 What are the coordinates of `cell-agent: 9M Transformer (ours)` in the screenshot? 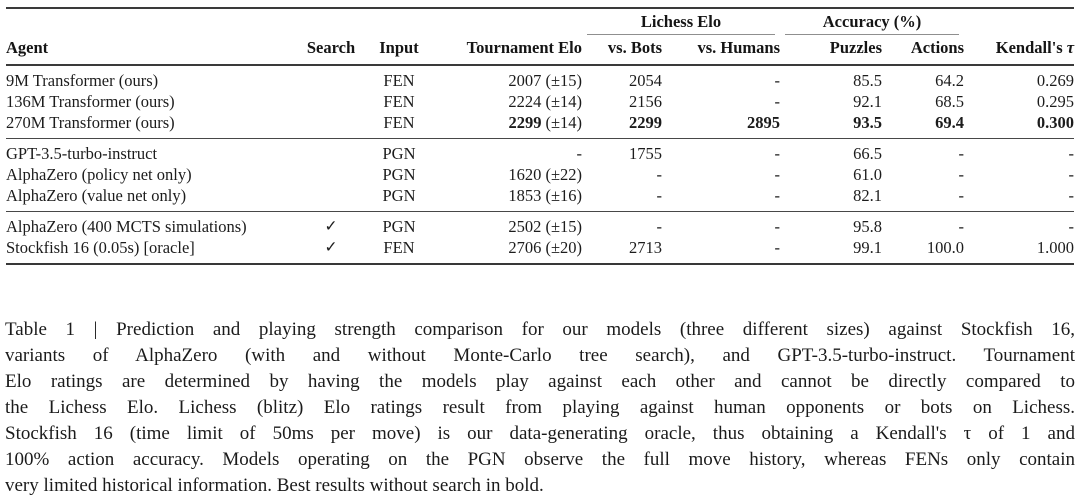 It's located at (82, 80).